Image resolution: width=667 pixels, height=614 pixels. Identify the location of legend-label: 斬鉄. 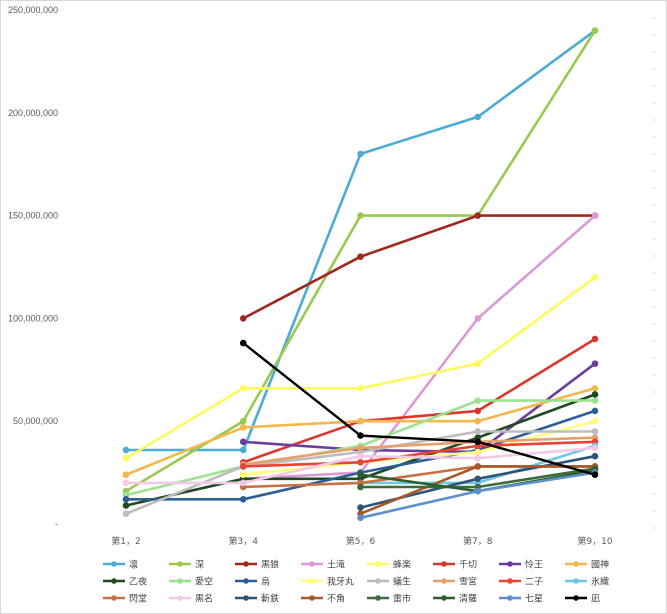
(270, 599).